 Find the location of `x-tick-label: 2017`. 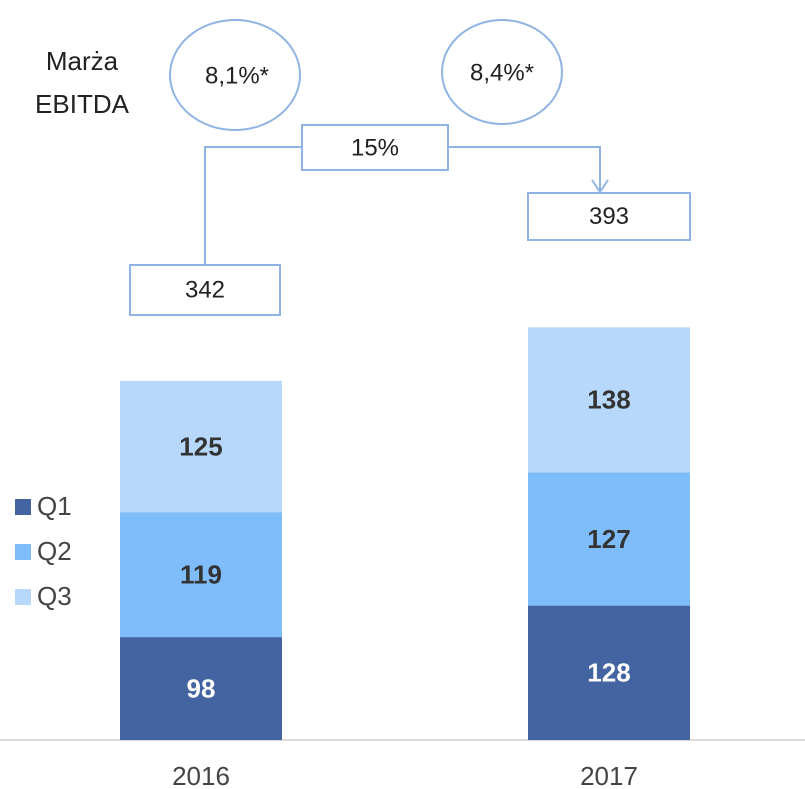

x-tick-label: 2017 is located at coordinates (609, 775).